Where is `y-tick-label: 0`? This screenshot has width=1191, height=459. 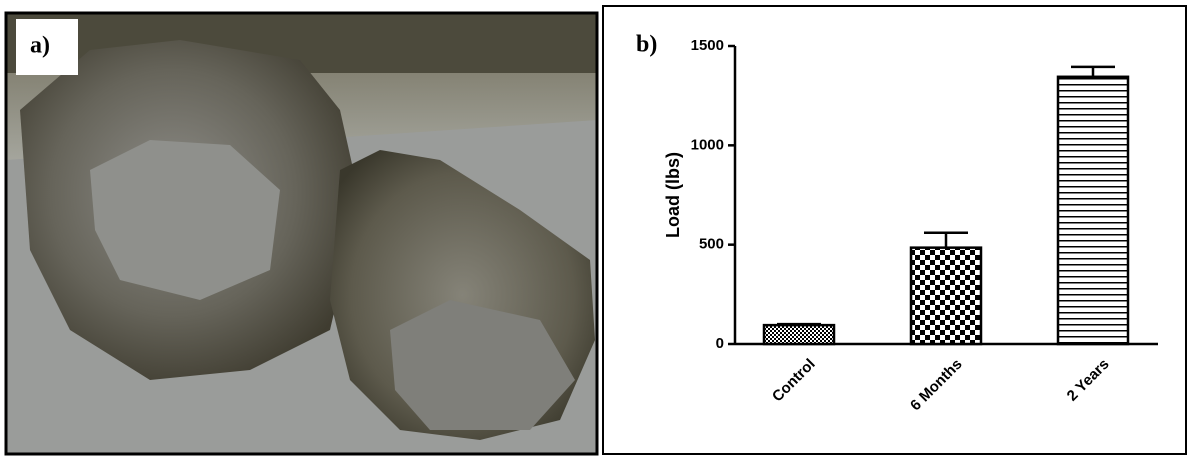
y-tick-label: 0 is located at coordinates (720, 343).